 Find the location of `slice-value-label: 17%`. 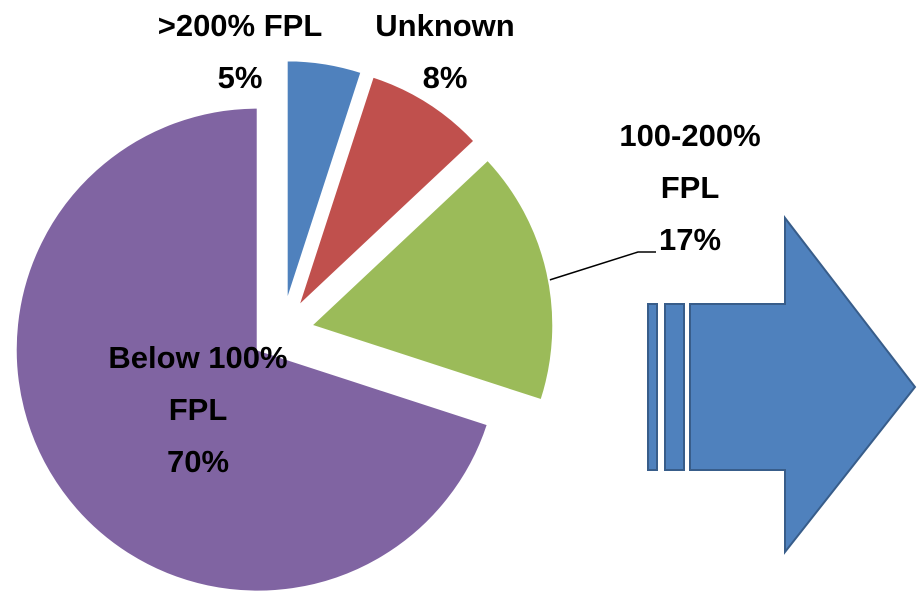

slice-value-label: 17% is located at coordinates (690, 239).